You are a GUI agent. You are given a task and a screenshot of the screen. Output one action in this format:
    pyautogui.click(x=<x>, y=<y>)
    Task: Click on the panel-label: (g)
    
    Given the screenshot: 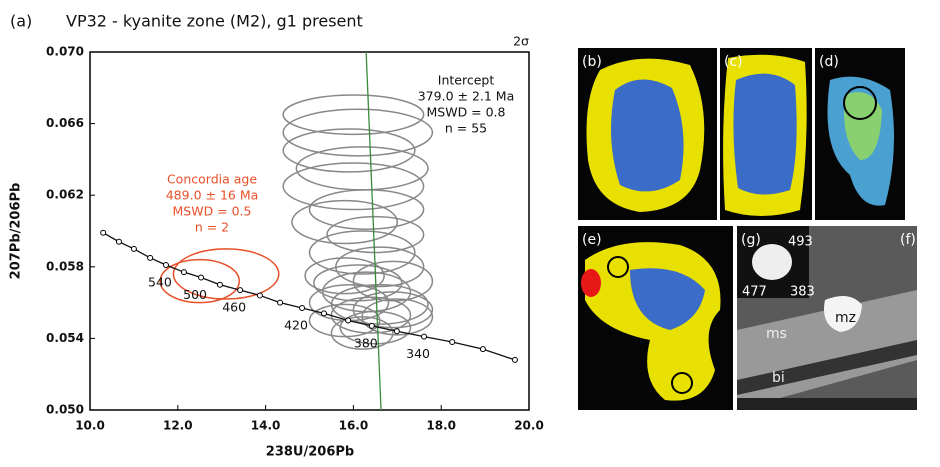 What is the action you would take?
    pyautogui.click(x=751, y=240)
    